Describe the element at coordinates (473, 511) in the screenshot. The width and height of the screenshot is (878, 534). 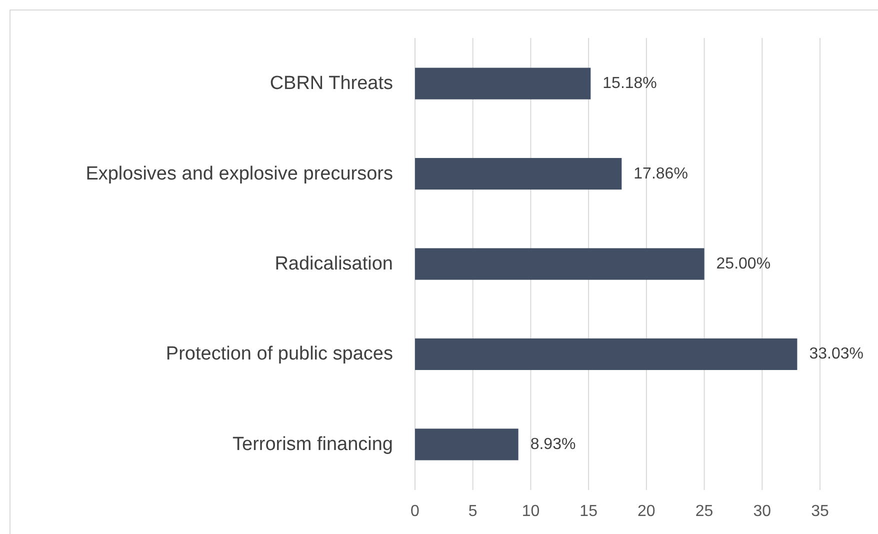
I see `x-tick-label: 5` at that location.